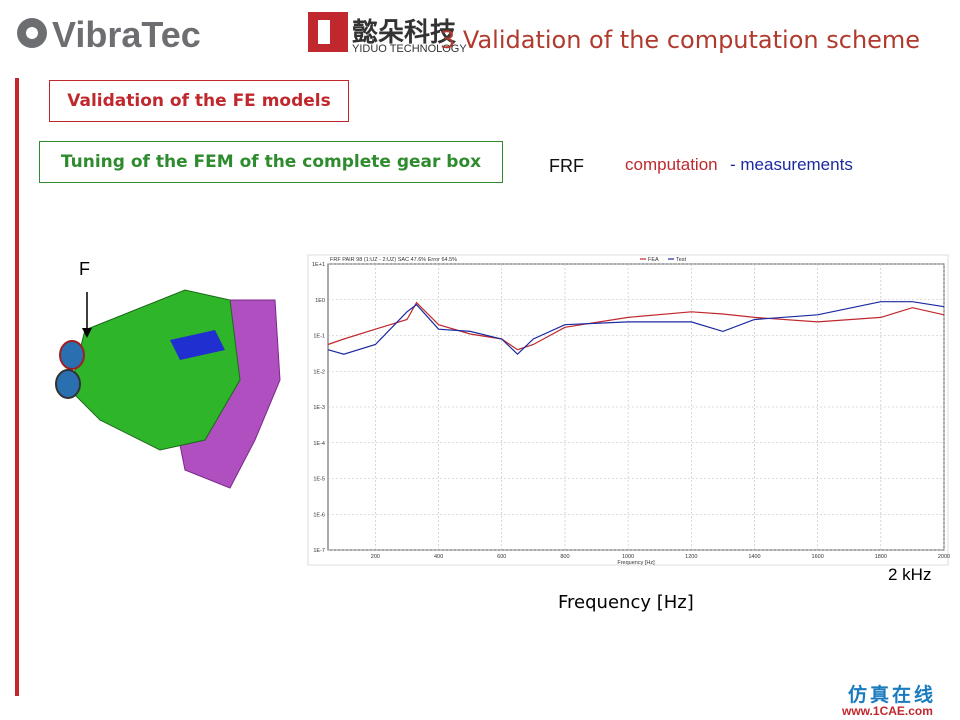  I want to click on x-tick-label: 600, so click(501, 557).